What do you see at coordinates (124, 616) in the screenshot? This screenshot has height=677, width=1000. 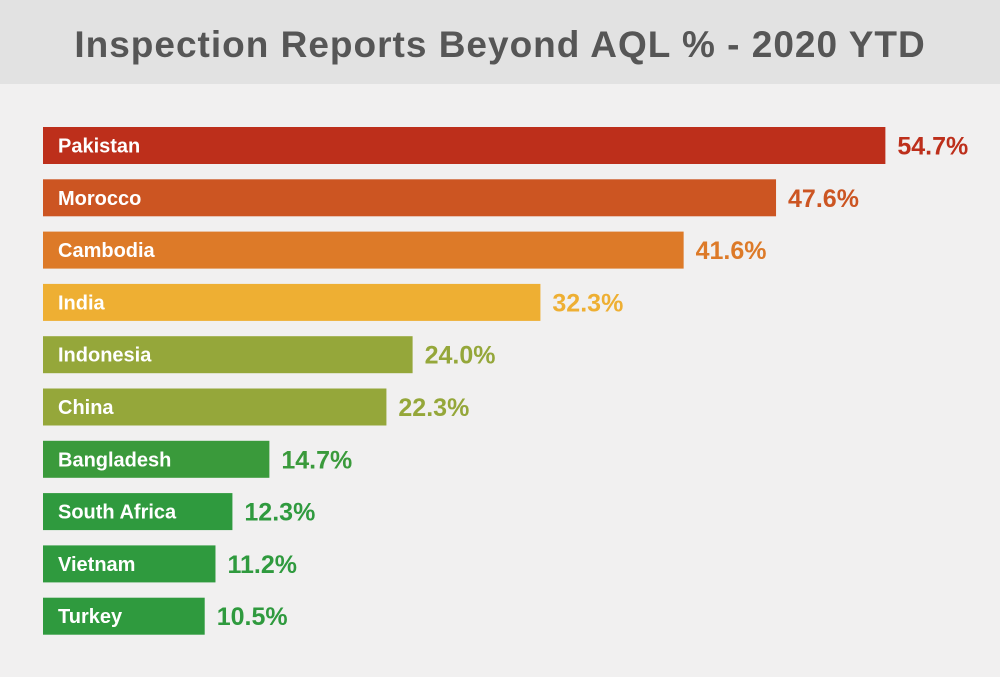 I see `bar-turkey` at bounding box center [124, 616].